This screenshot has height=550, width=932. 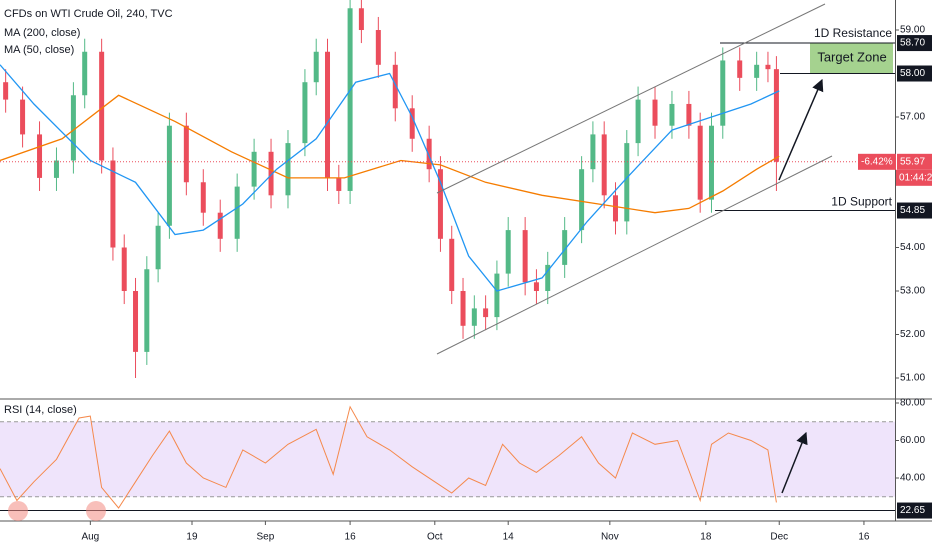 I want to click on x-tick-label: Oct, so click(x=435, y=537).